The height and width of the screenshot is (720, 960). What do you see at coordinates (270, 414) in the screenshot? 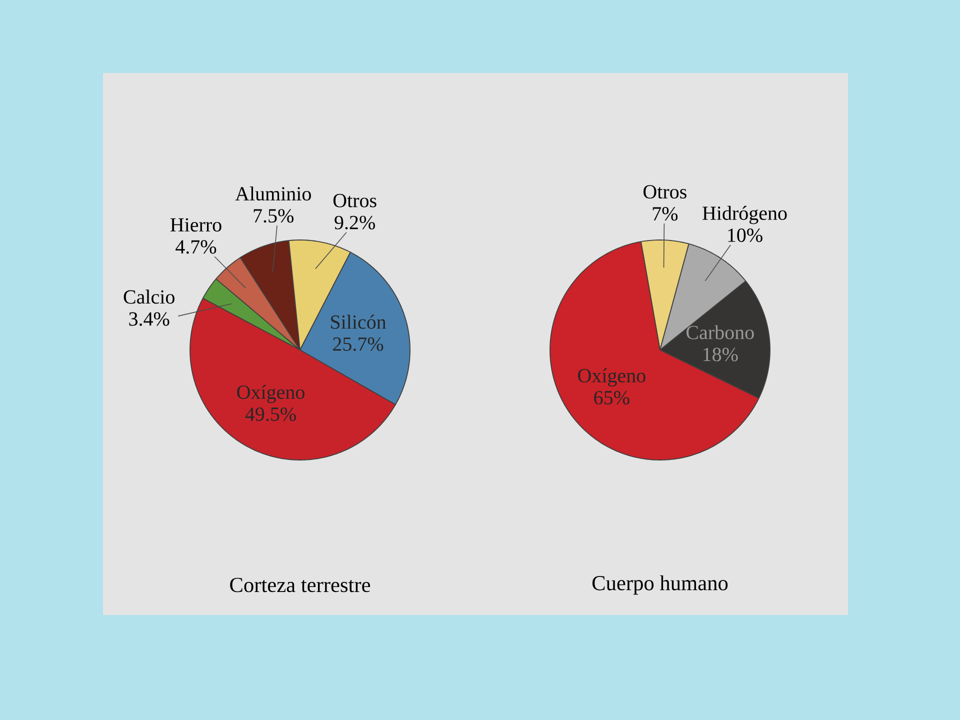
I see `data-label: 49.5%` at bounding box center [270, 414].